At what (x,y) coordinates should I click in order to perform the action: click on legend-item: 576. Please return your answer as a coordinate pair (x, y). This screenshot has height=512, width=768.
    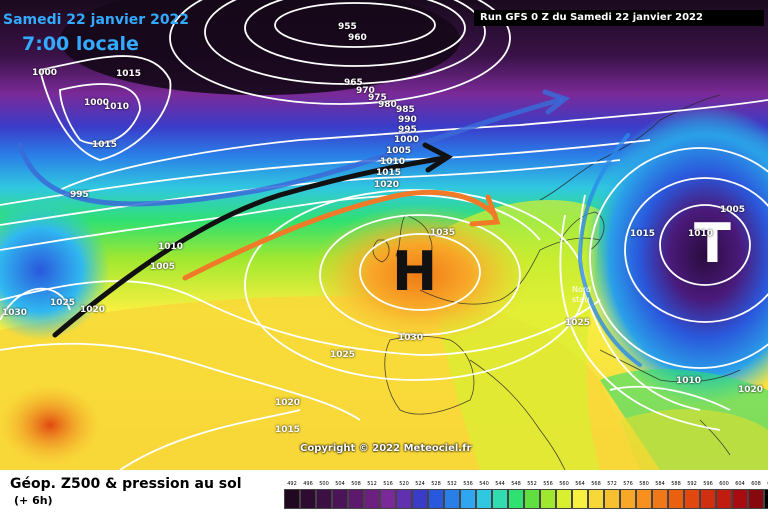
    Looking at the image, I should click on (628, 494).